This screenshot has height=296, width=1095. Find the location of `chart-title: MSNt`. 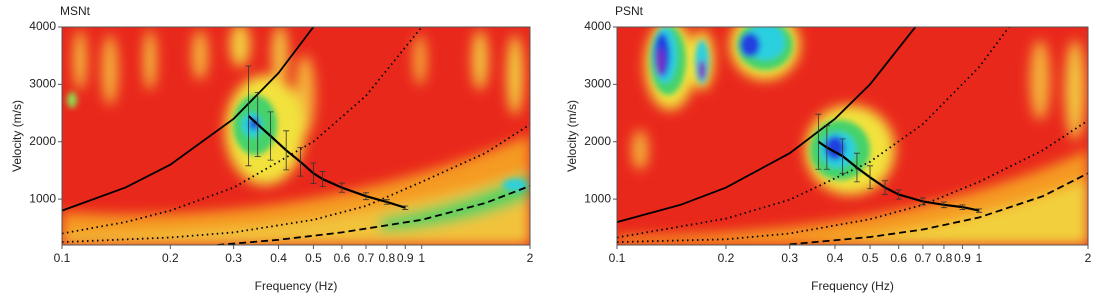

chart-title: MSNt is located at coordinates (75, 11).